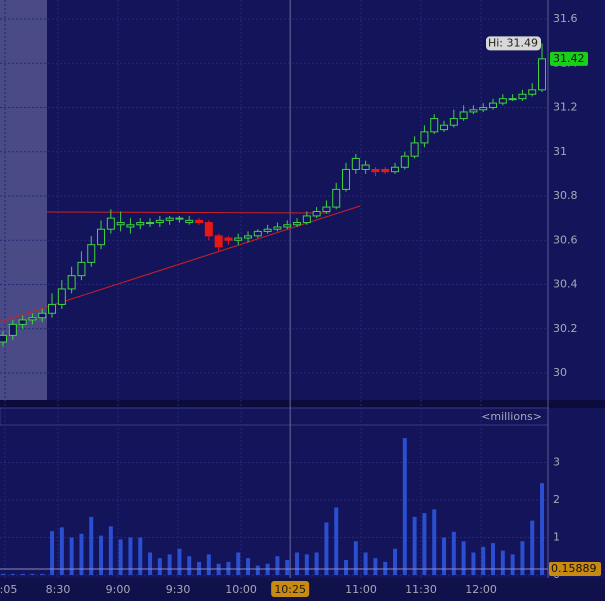  What do you see at coordinates (556, 462) in the screenshot?
I see `y-tick-label: 3` at bounding box center [556, 462].